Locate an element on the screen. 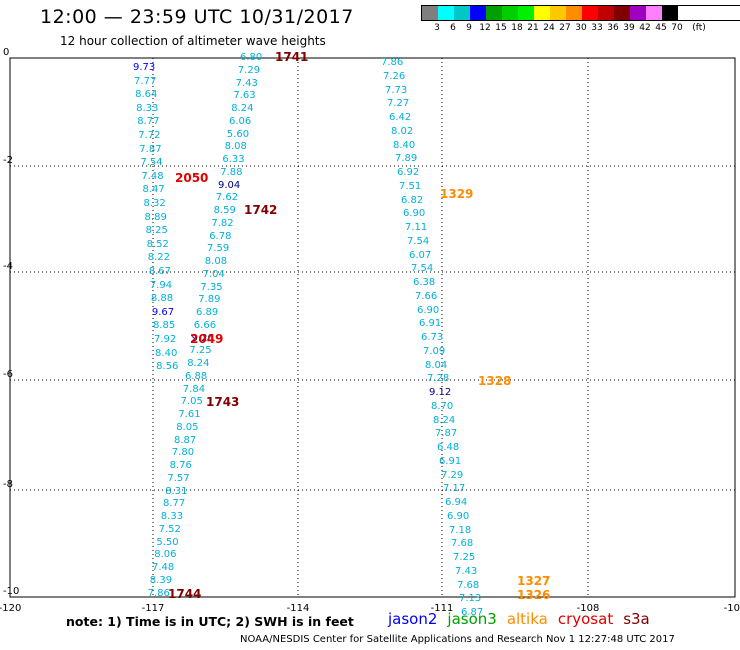 The height and width of the screenshot is (650, 740). x-tick-label: -108 is located at coordinates (588, 608).